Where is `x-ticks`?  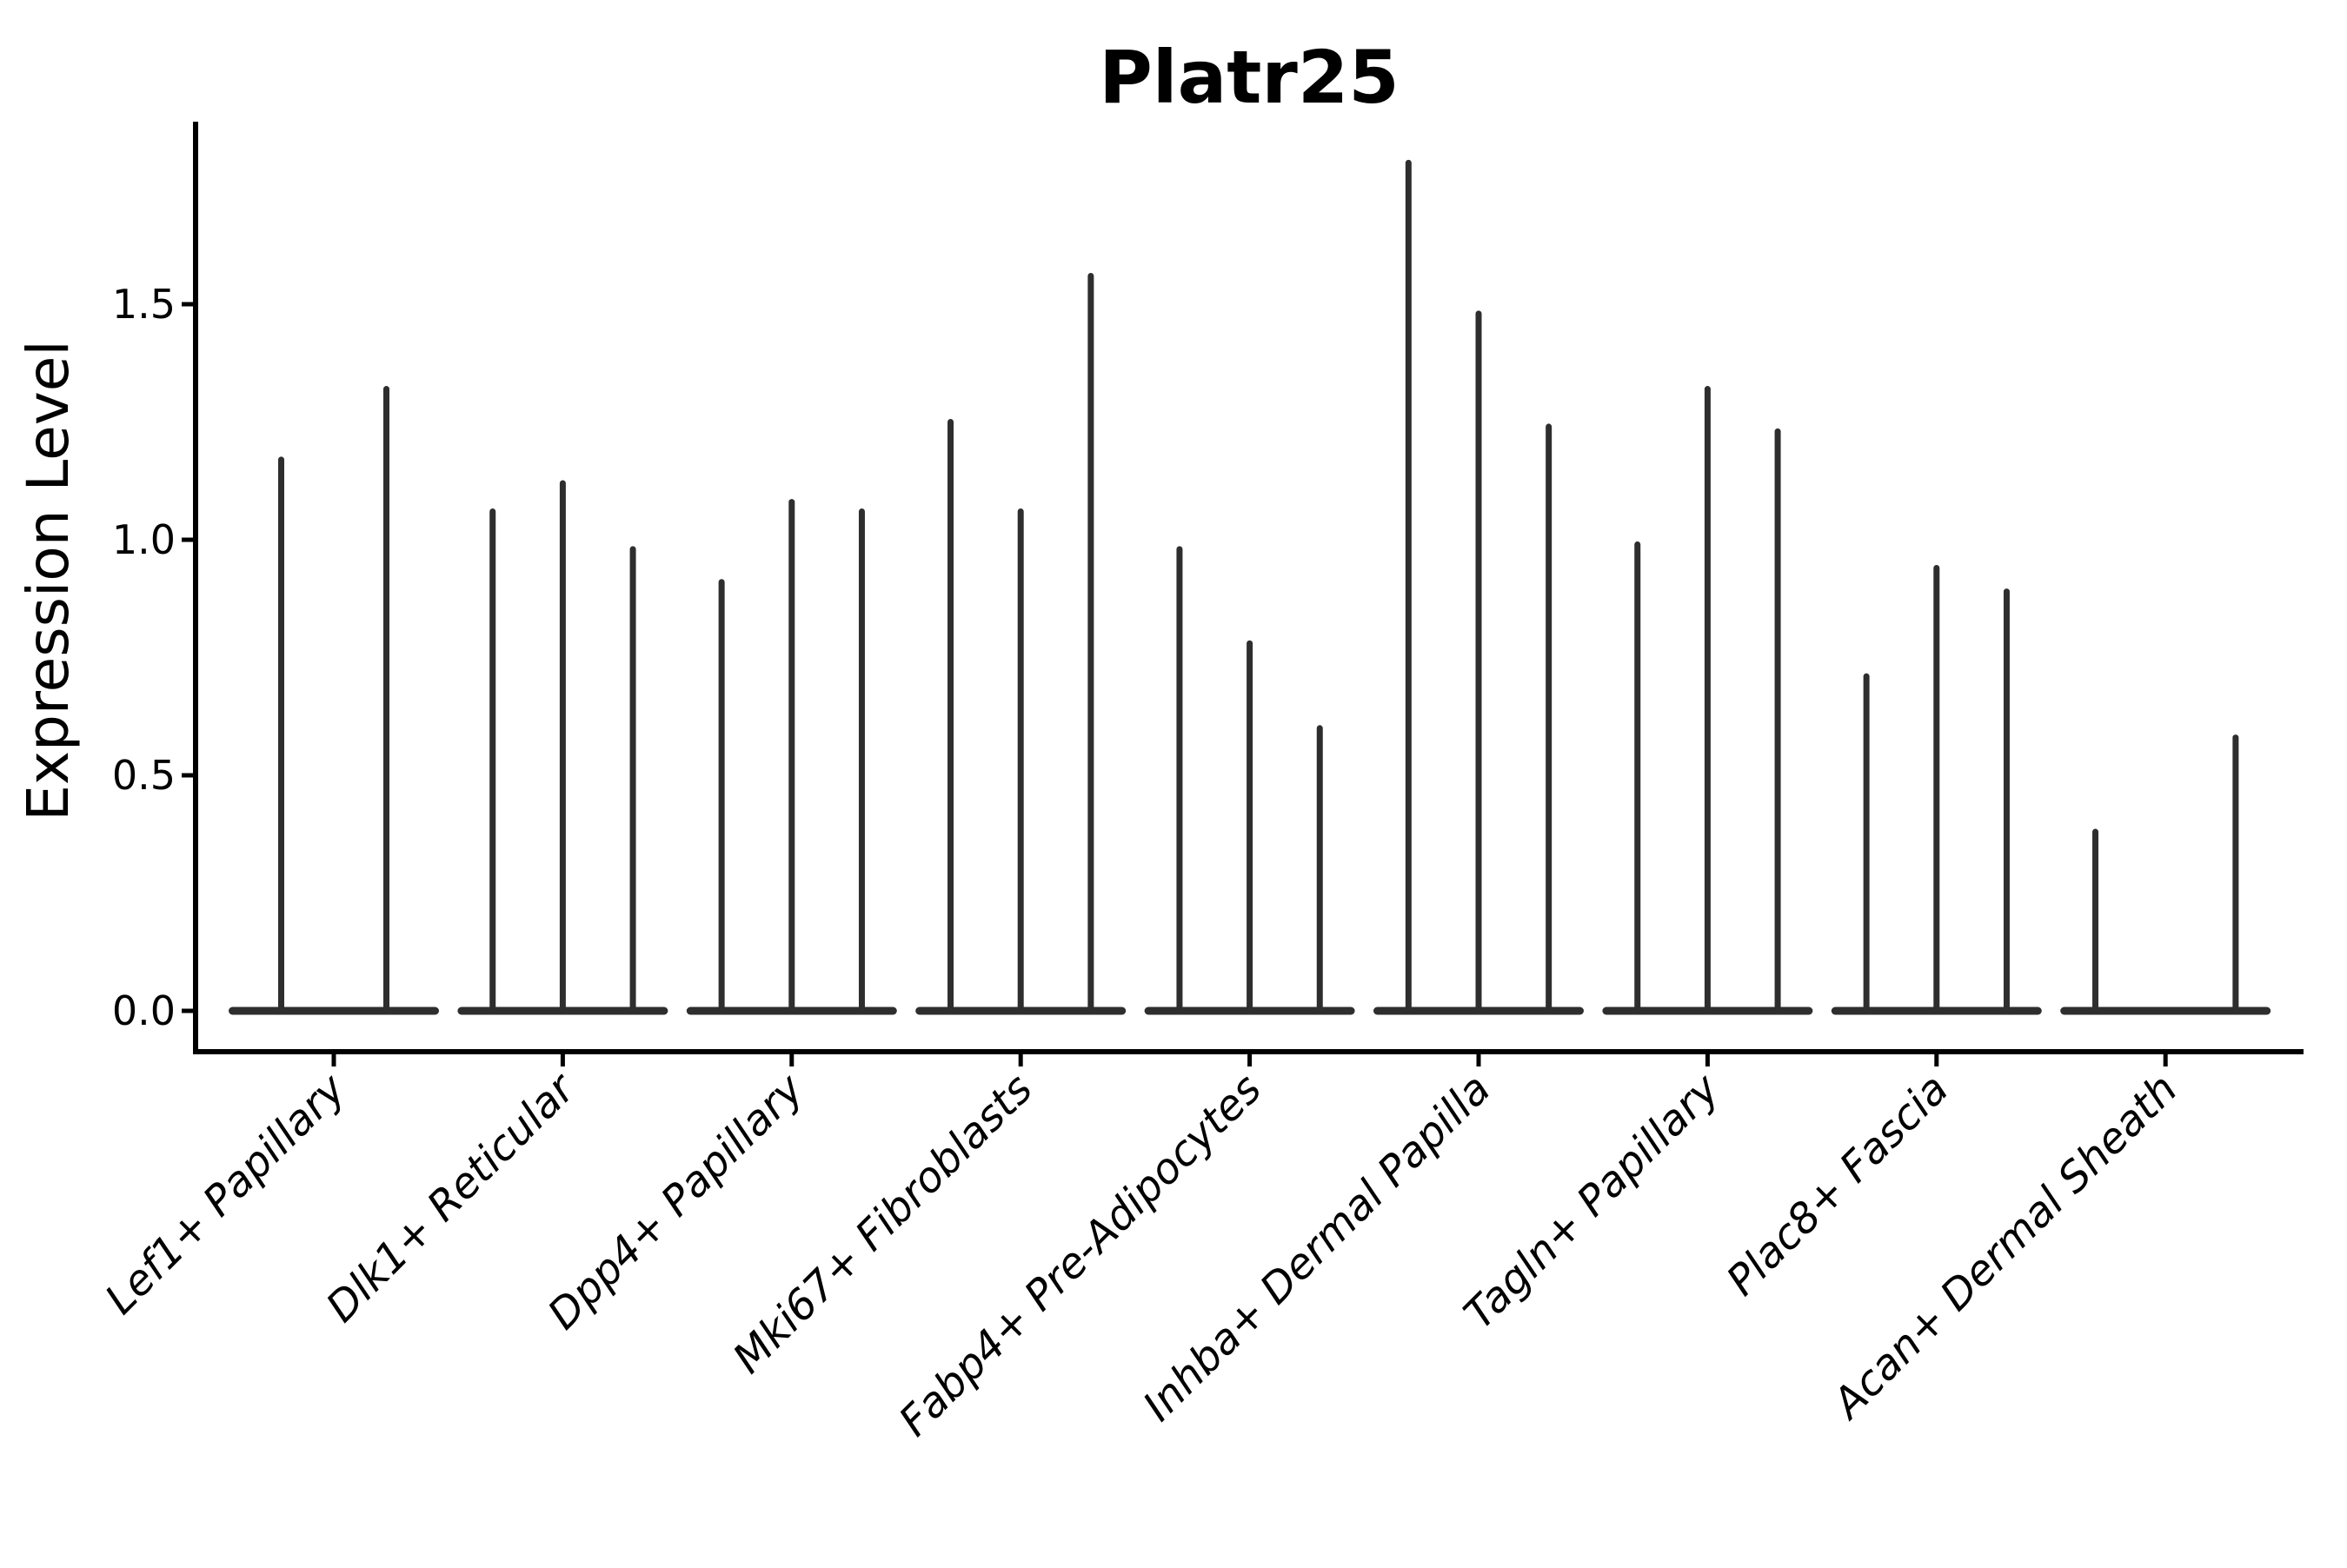 x-ticks is located at coordinates (1249, 1059).